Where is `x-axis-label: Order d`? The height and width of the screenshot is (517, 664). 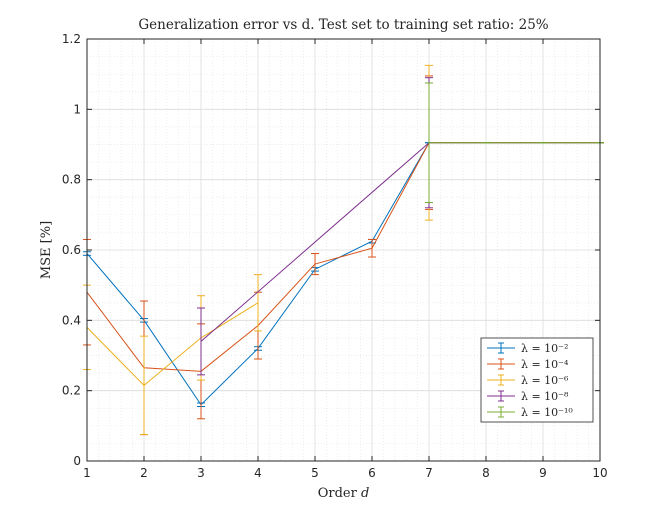 x-axis-label: Order d is located at coordinates (344, 493).